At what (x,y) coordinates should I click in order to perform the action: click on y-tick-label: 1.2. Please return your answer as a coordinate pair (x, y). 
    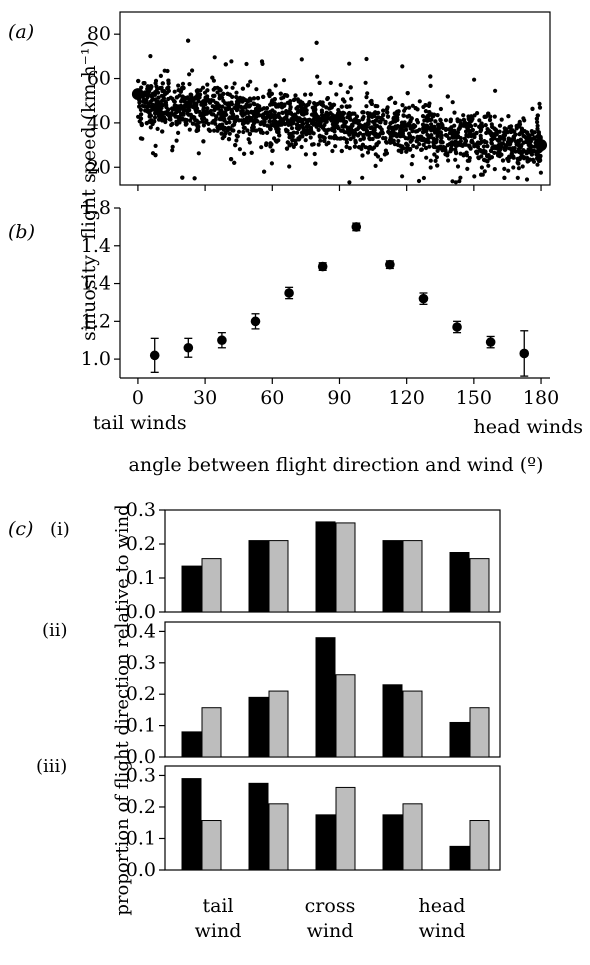
    Looking at the image, I should click on (96, 321).